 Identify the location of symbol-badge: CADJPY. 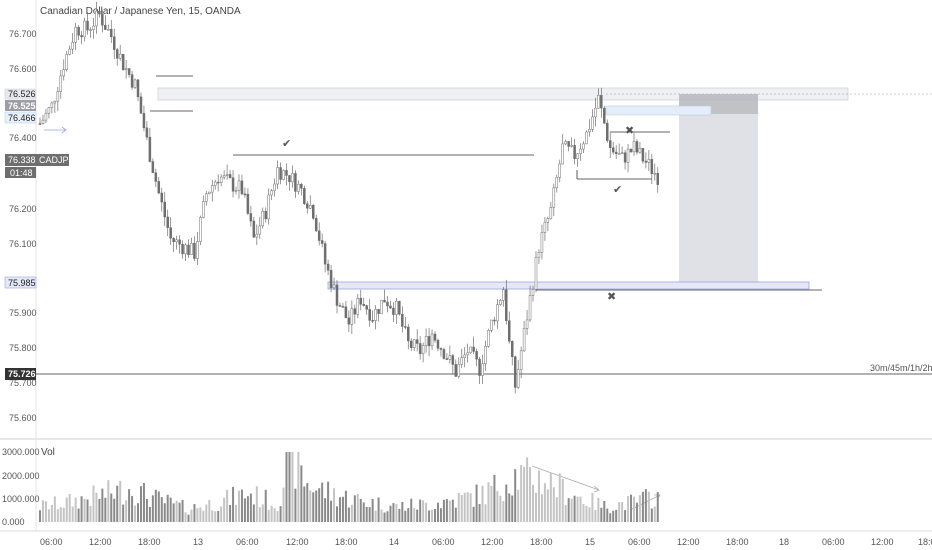
(57, 160).